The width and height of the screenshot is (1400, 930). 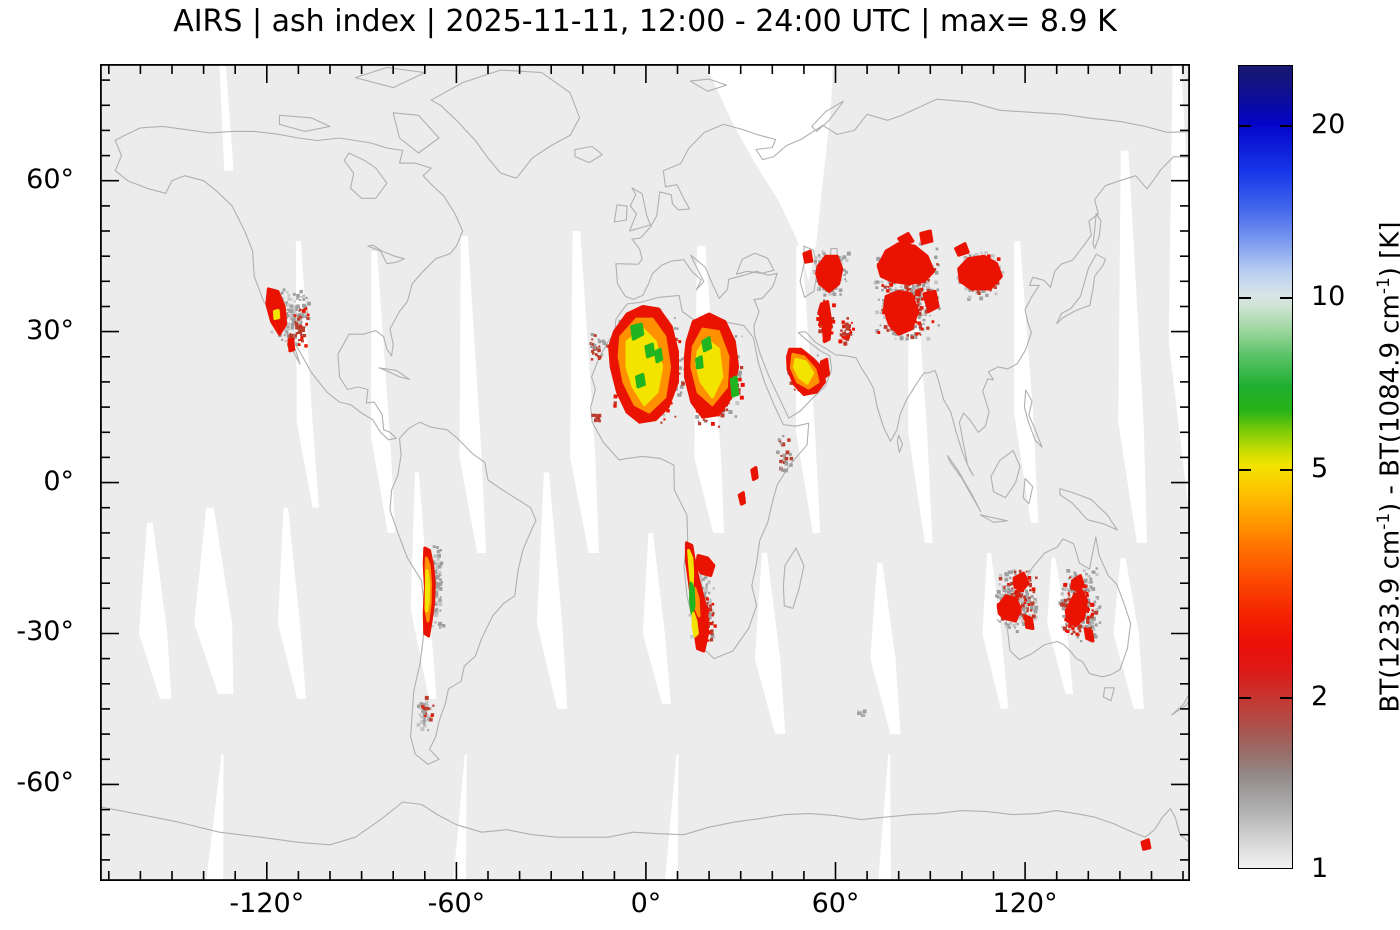 I want to click on coastline-madagascar, so click(x=793, y=578).